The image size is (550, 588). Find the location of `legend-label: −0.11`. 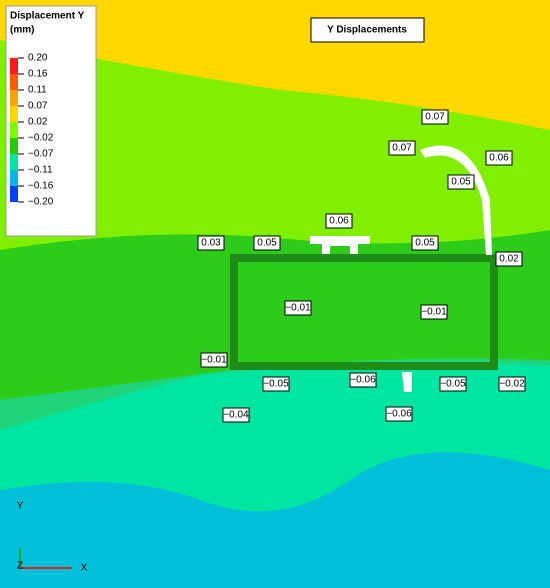

legend-label: −0.11 is located at coordinates (40, 170).